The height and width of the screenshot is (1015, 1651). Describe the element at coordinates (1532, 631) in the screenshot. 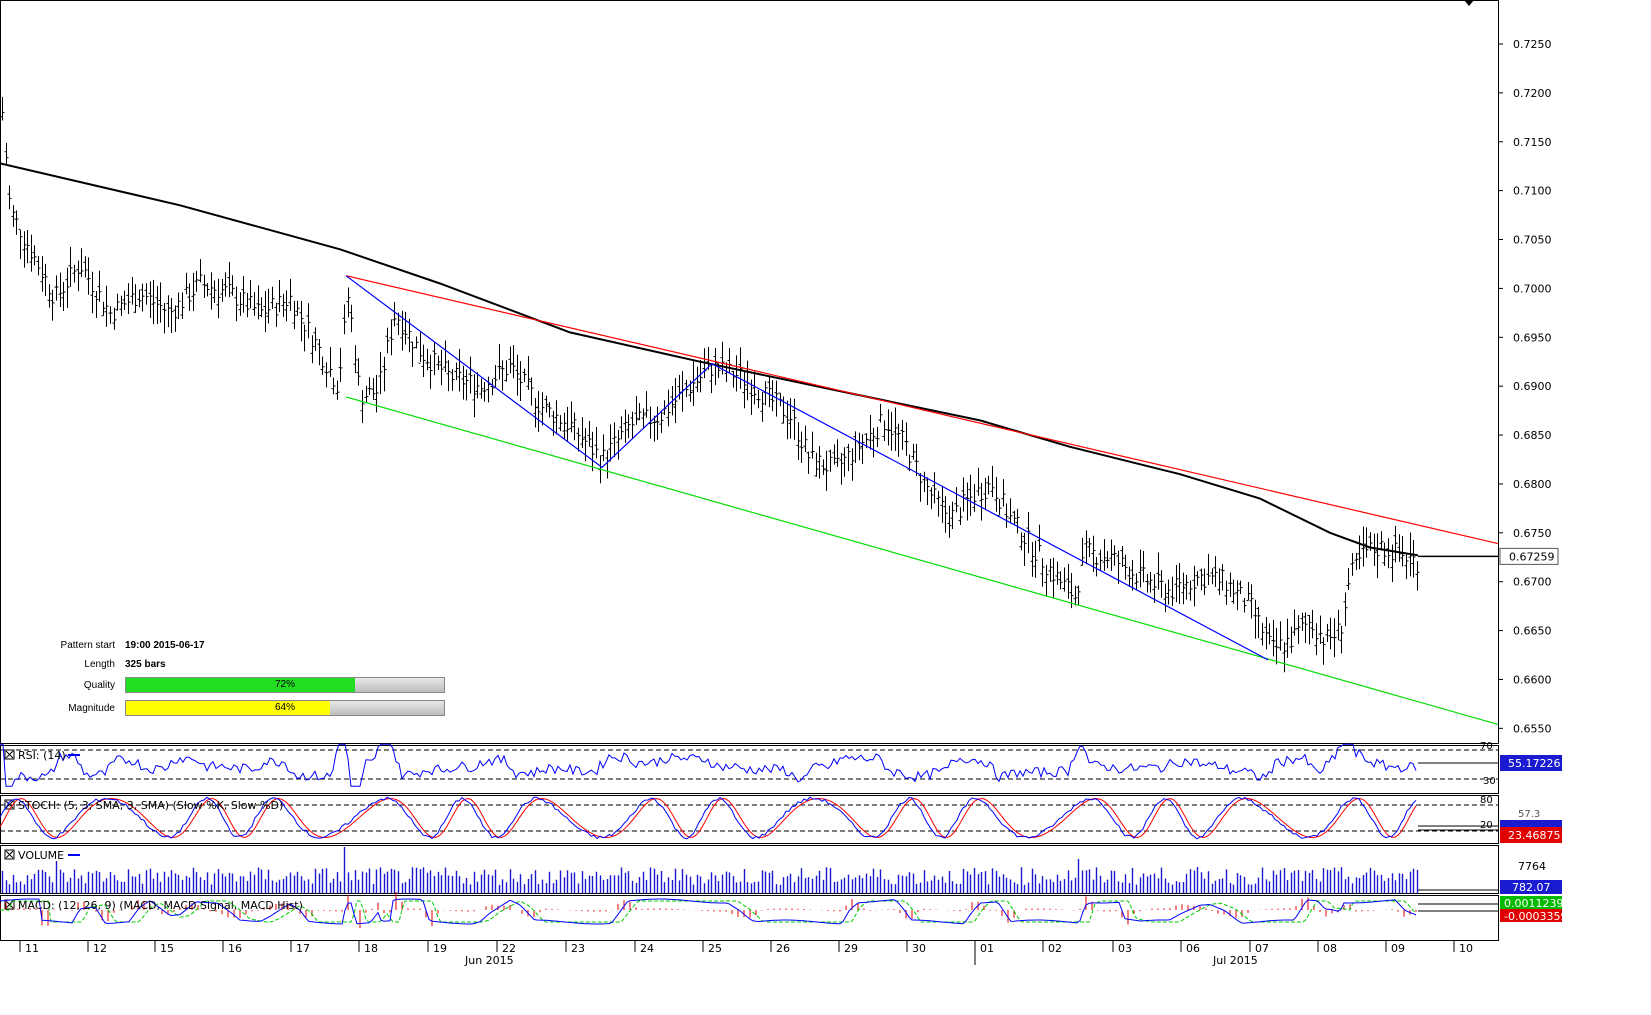

I see `y-tick-label: 0.6650` at that location.